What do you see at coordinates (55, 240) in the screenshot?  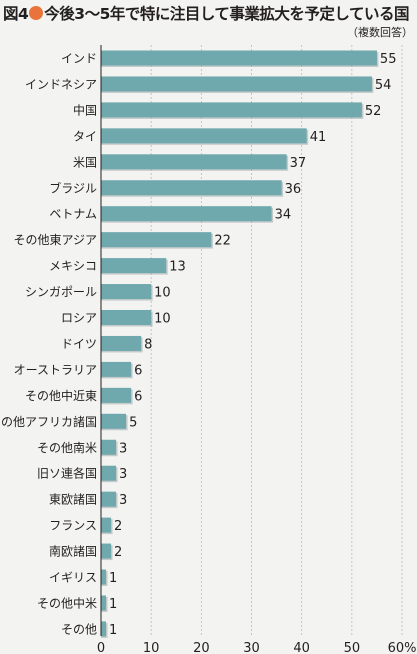 I see `category-label: その他東アジア` at bounding box center [55, 240].